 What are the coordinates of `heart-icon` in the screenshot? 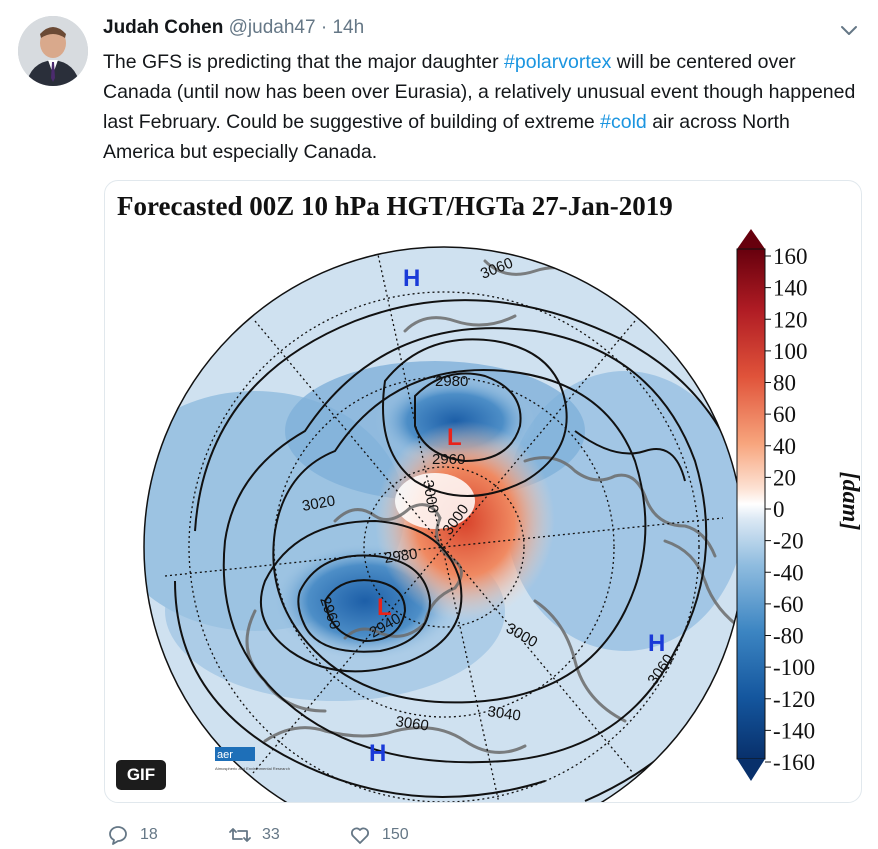 It's located at (360, 835).